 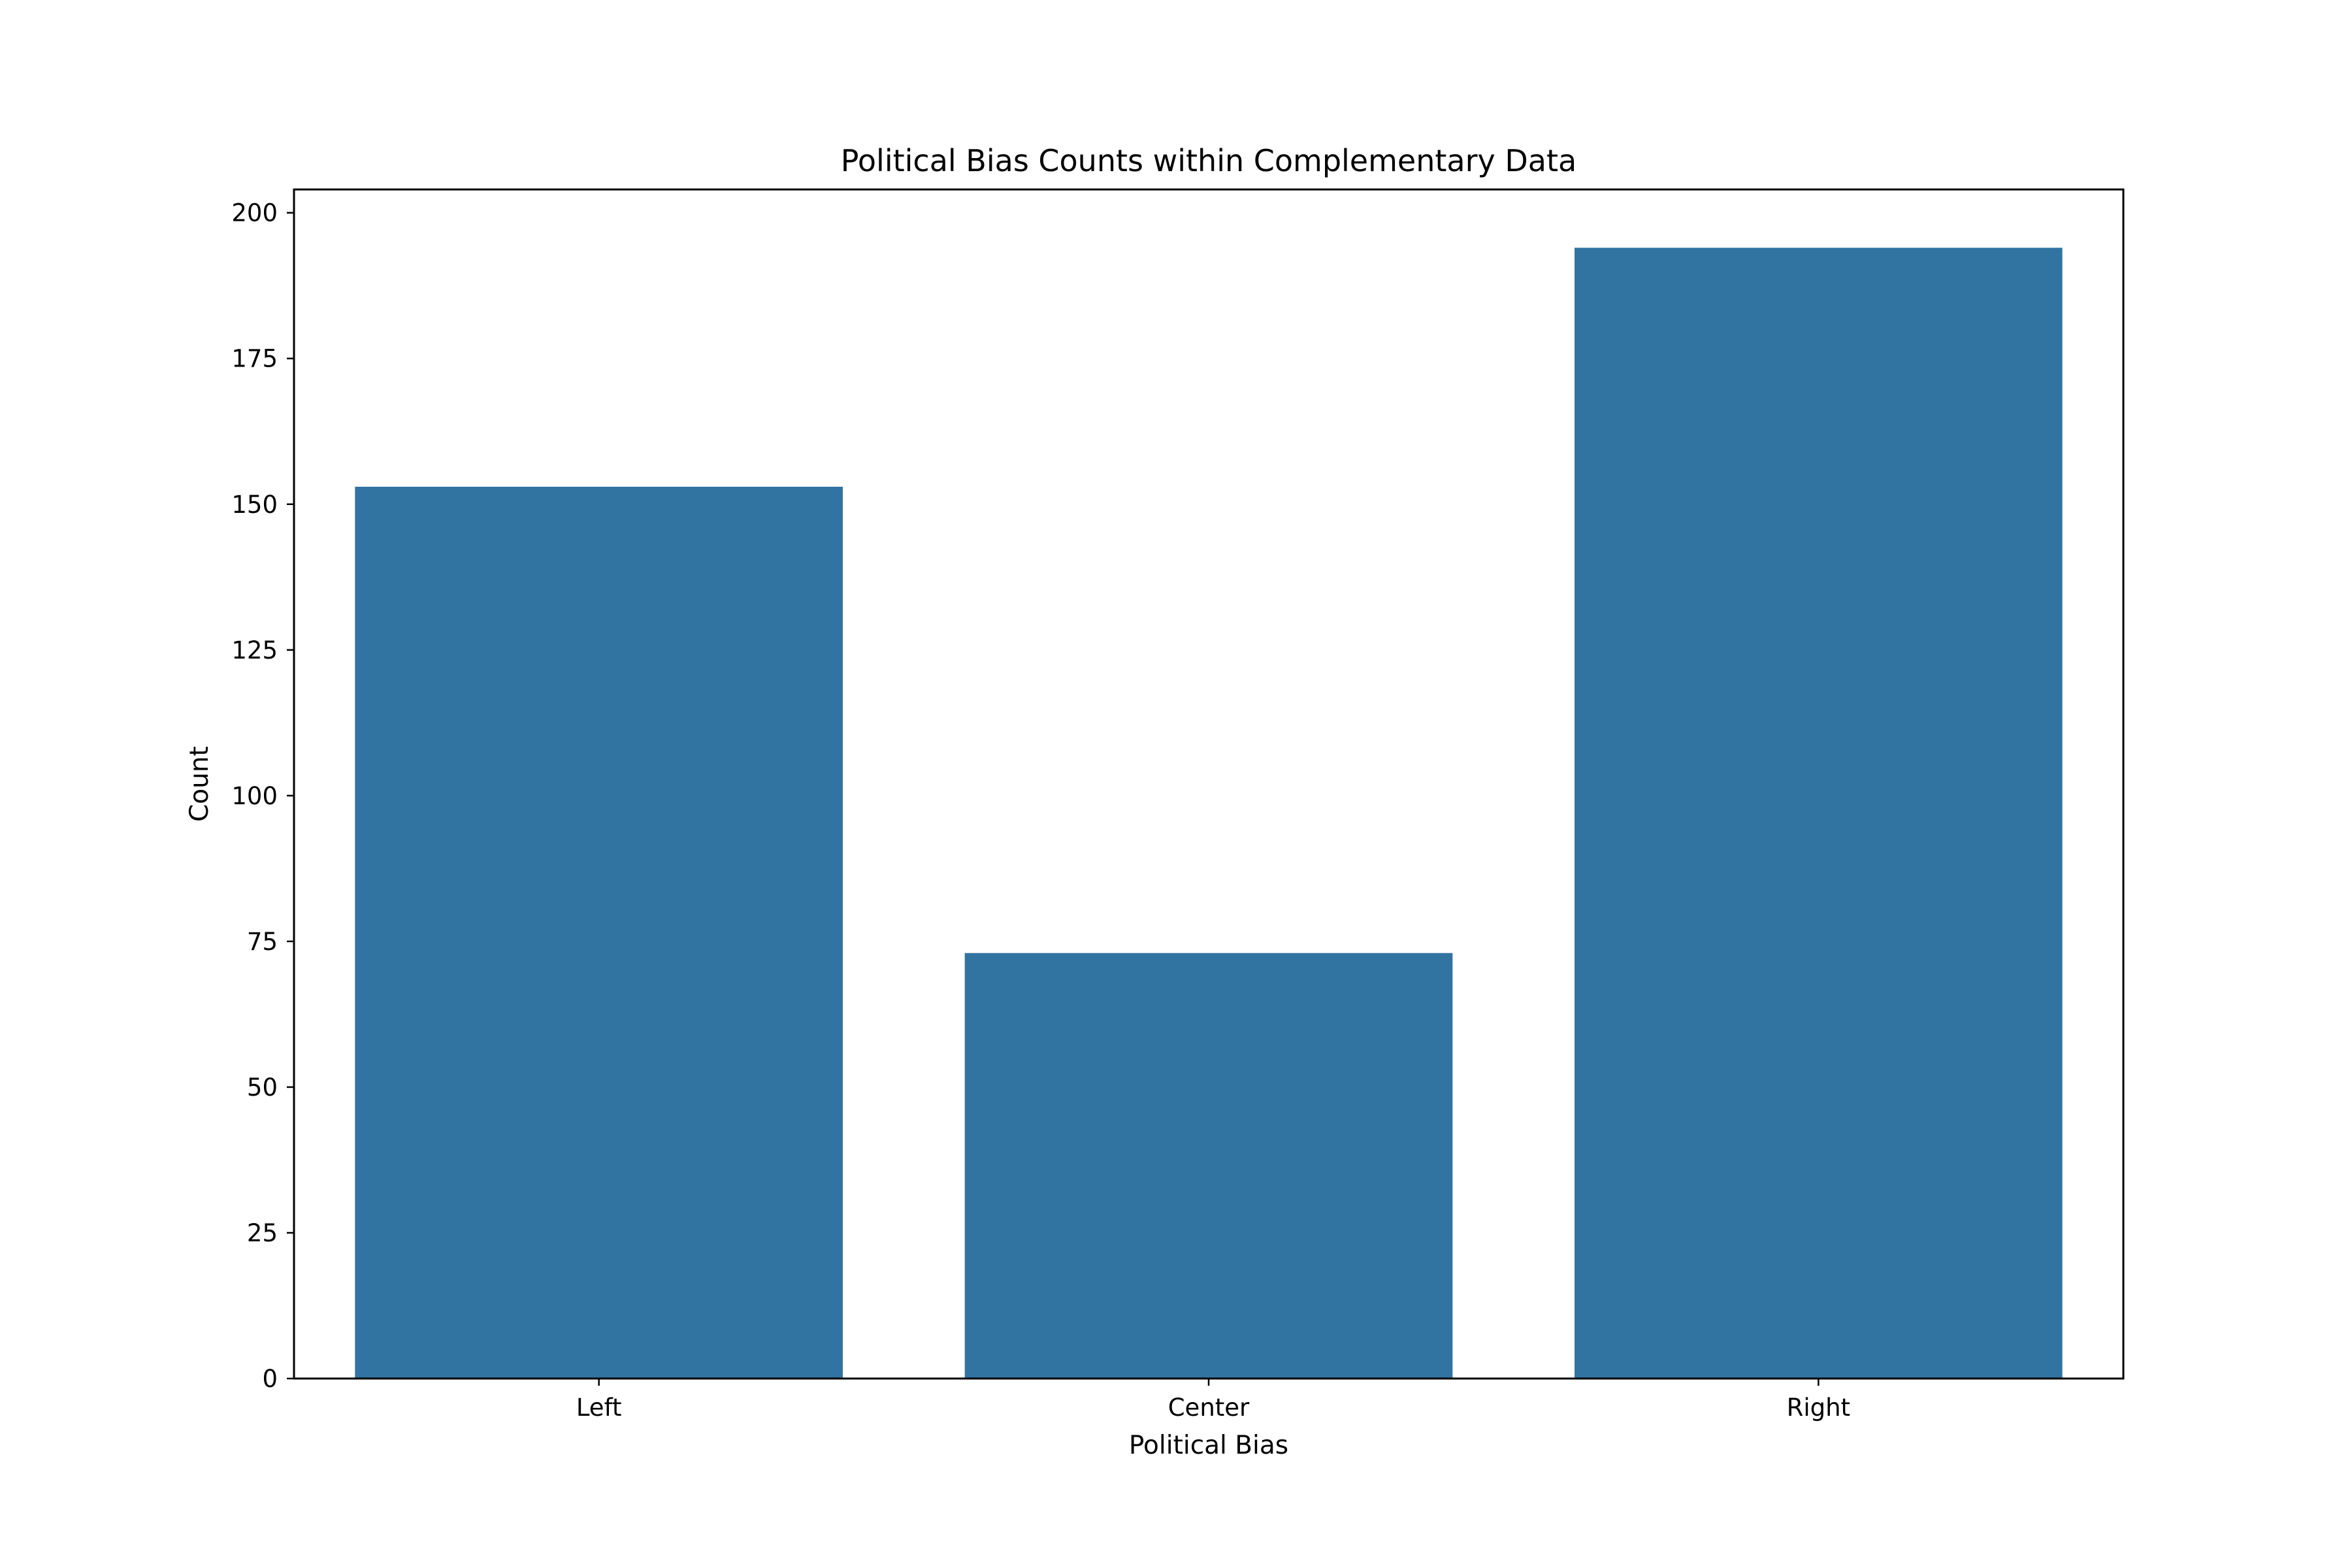 I want to click on y-tick-label: 50, so click(x=262, y=1087).